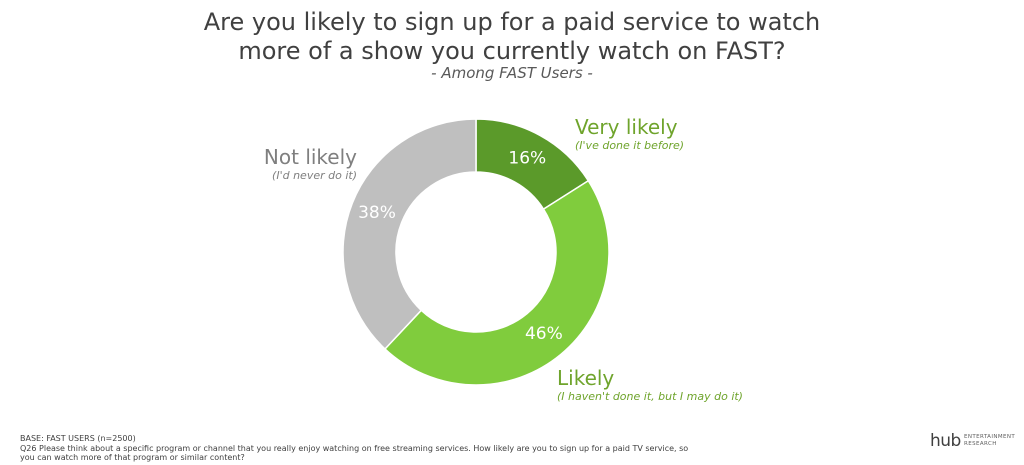 This screenshot has width=1024, height=465. What do you see at coordinates (314, 175) in the screenshot?
I see `category-note-not-likely: (I'd never do it)` at bounding box center [314, 175].